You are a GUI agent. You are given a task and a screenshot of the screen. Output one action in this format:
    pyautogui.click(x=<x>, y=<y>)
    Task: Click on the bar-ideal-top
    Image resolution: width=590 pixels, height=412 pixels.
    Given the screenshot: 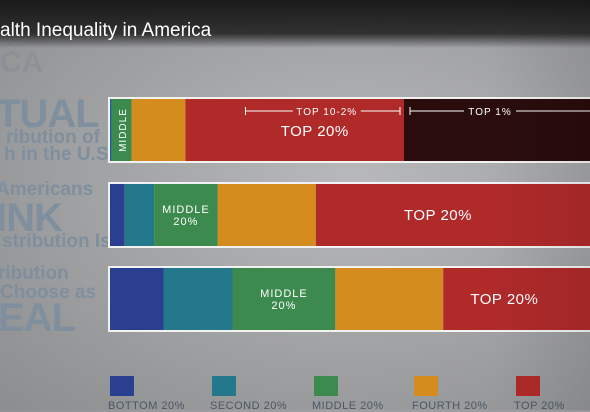 What is the action you would take?
    pyautogui.click(x=516, y=299)
    